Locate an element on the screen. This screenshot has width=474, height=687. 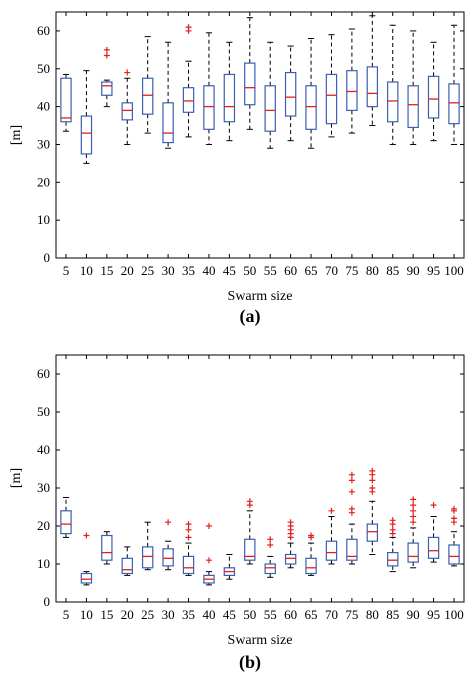
x-tick-label: 45 is located at coordinates (229, 614).